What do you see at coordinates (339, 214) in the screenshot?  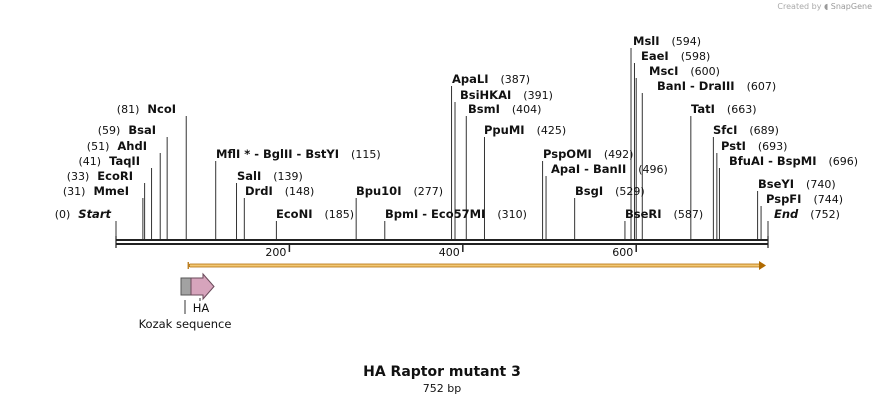 I see `site-position: (185)` at bounding box center [339, 214].